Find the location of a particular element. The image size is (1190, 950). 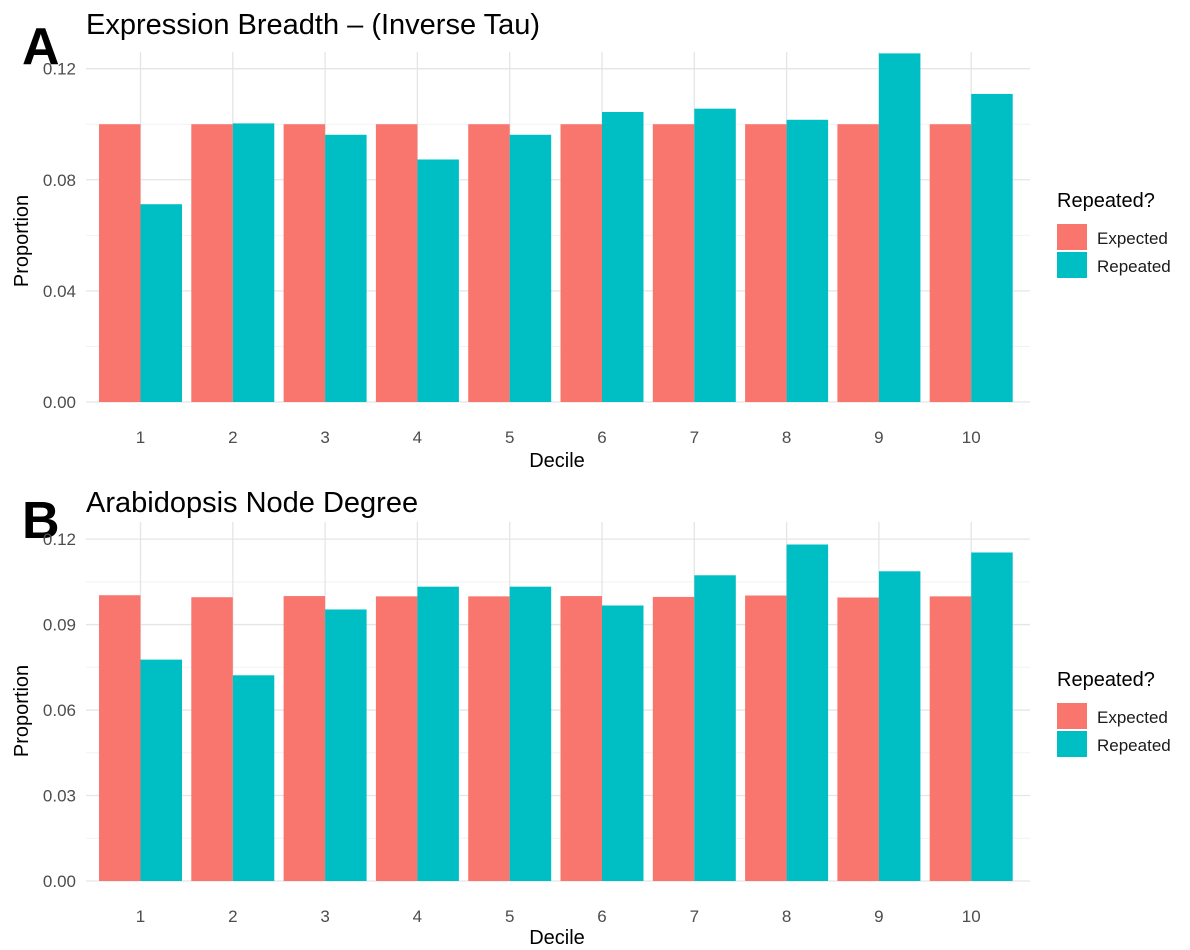

chart-title-b: Arabidopsis Node Degree is located at coordinates (252, 503).